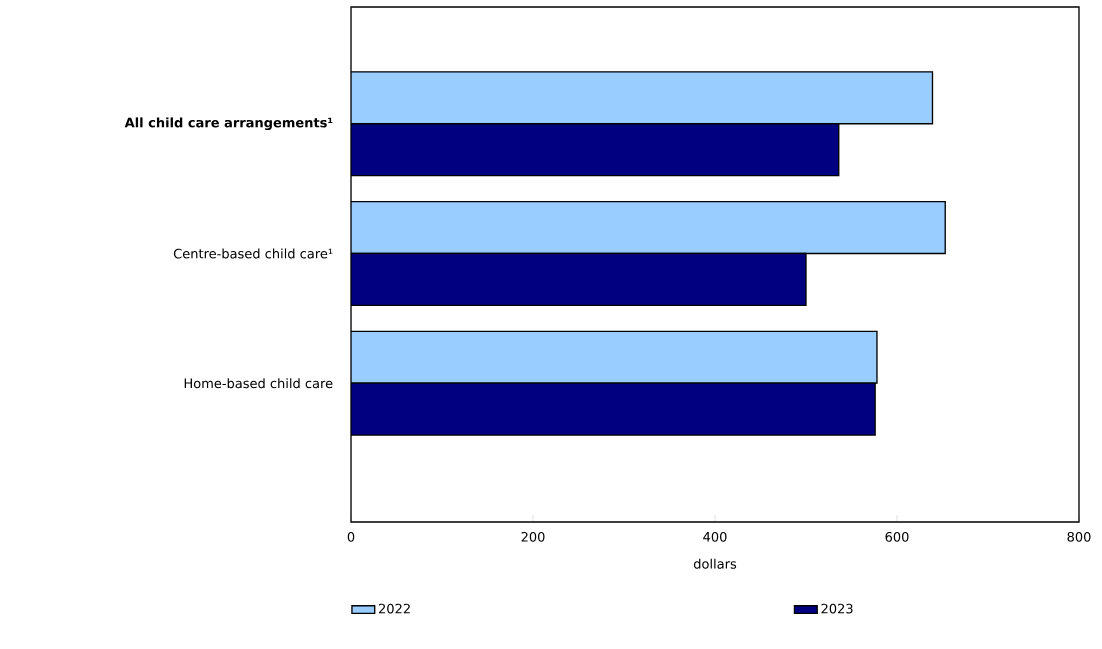 The width and height of the screenshot is (1102, 649). Describe the element at coordinates (1079, 536) in the screenshot. I see `x-tick-label: 800` at that location.